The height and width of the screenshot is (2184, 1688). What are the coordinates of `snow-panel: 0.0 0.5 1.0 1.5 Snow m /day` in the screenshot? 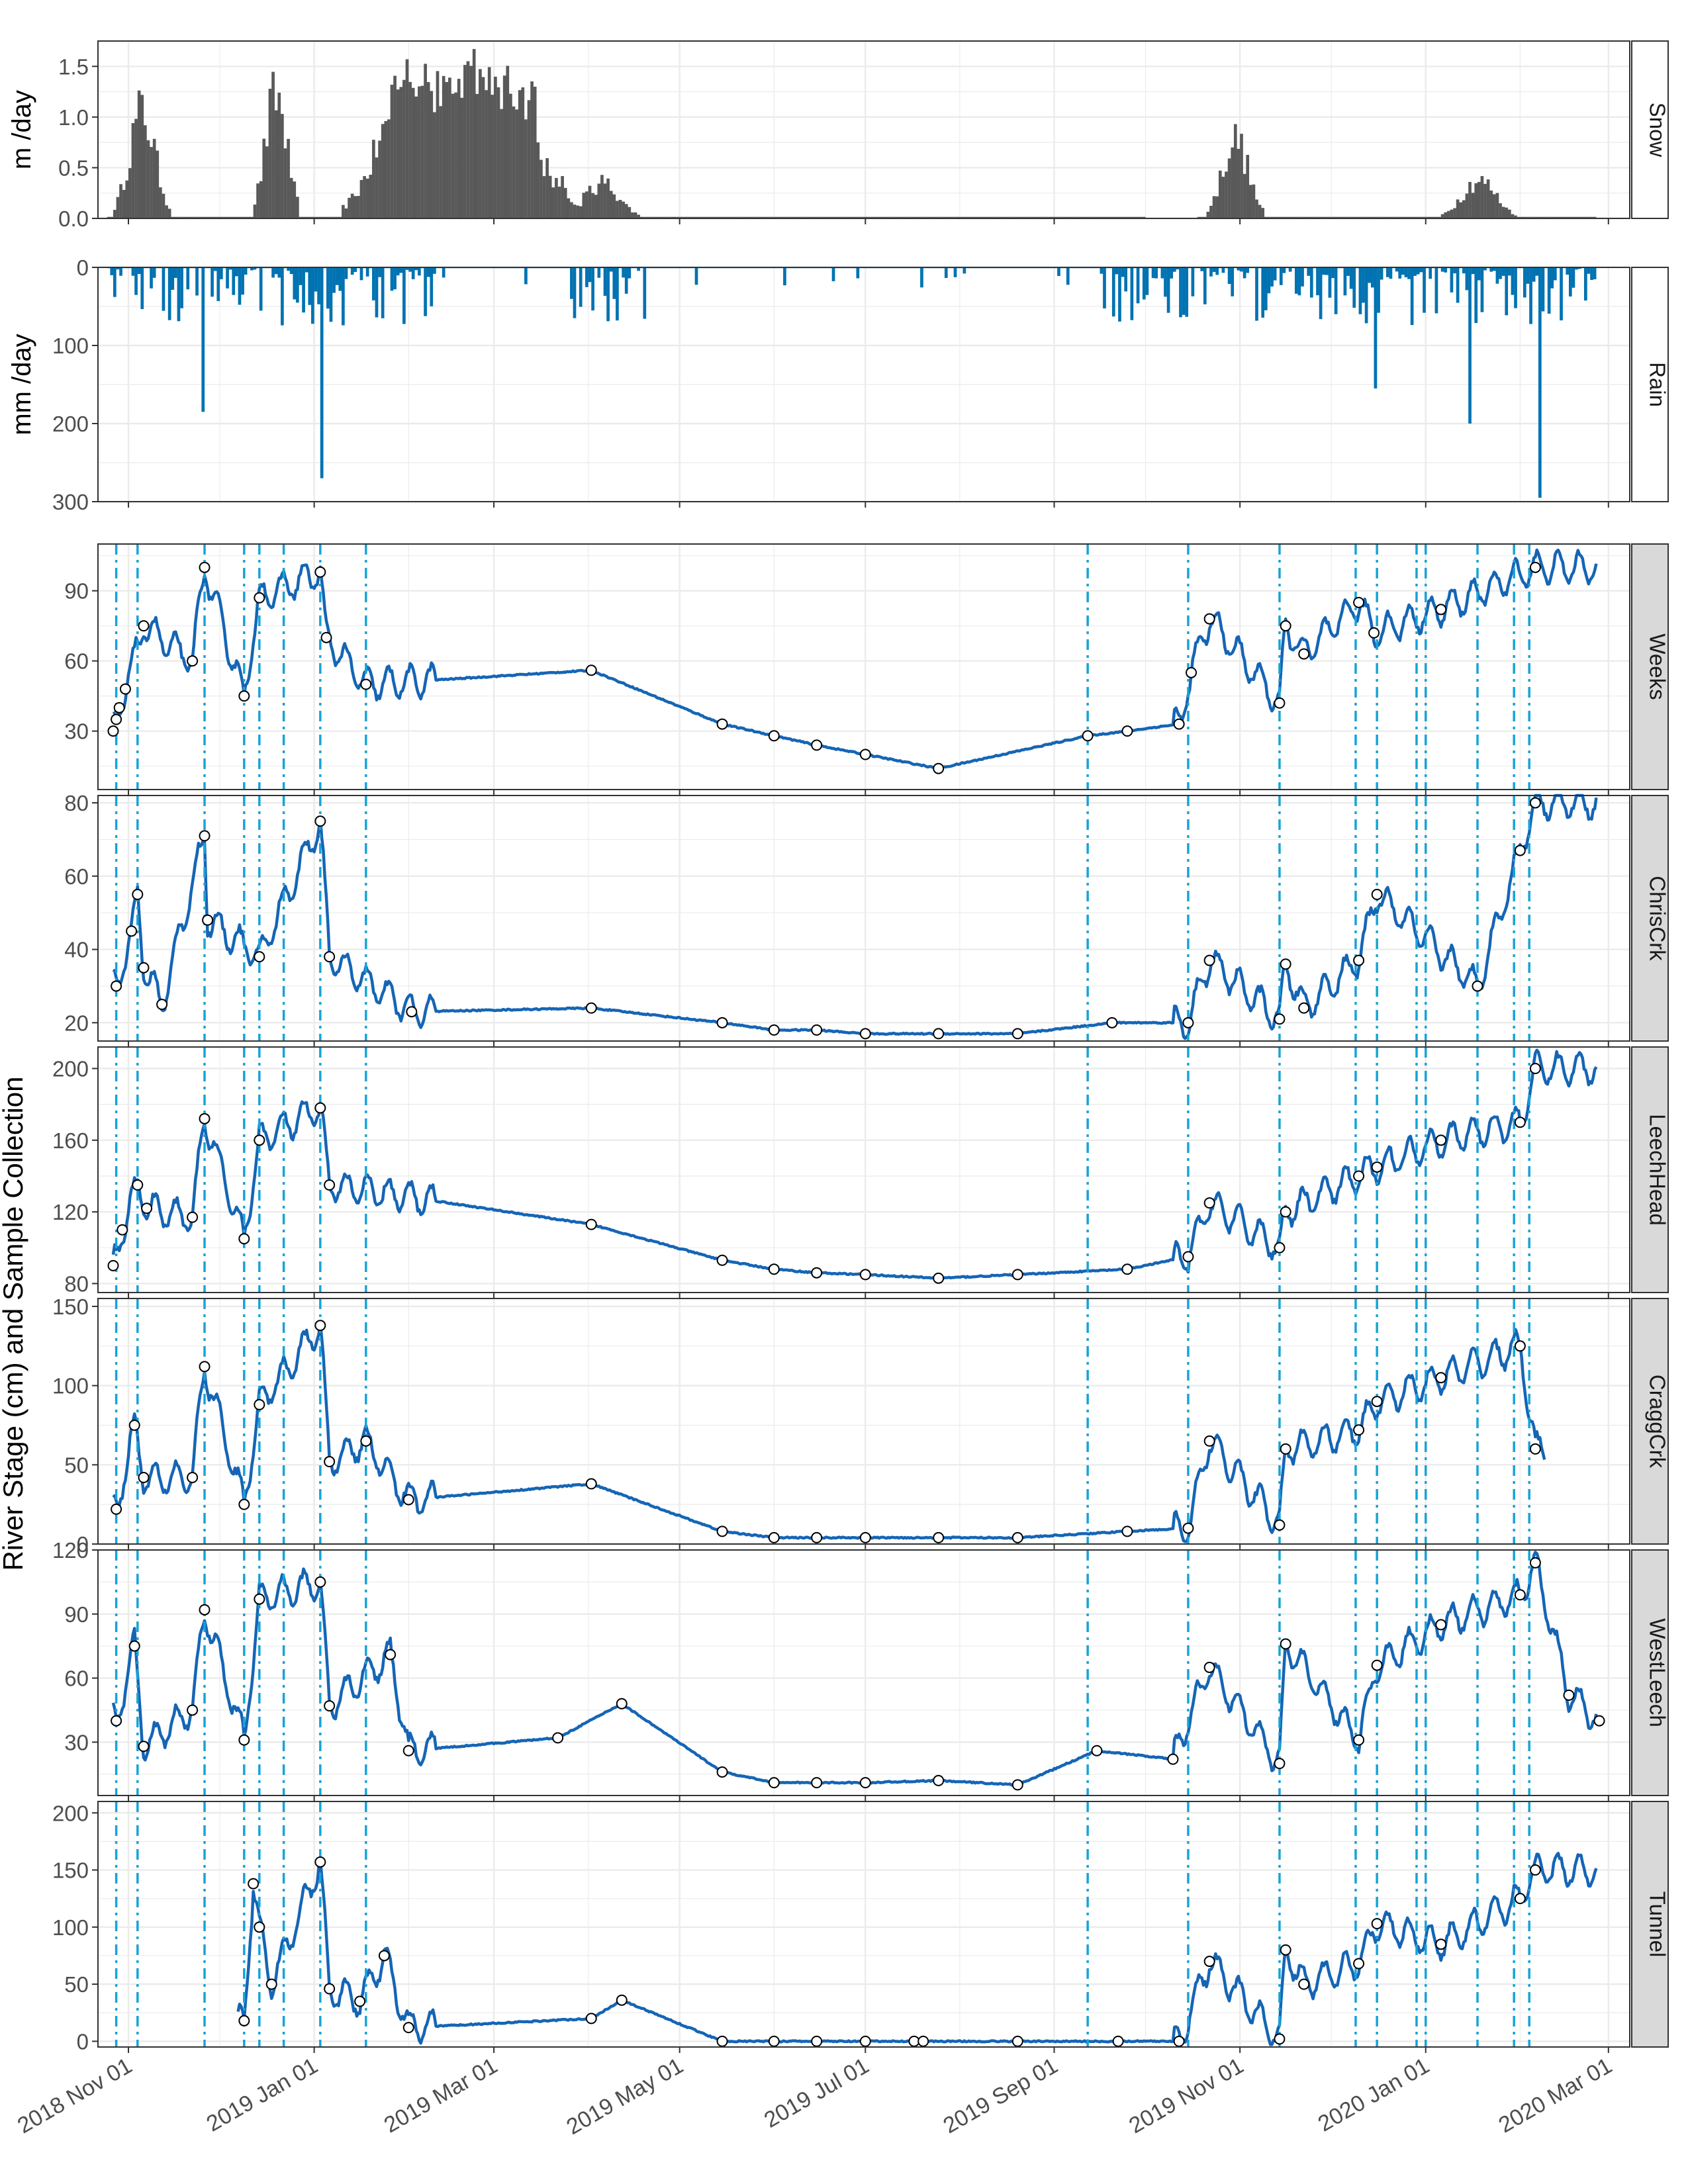 It's located at (838, 135).